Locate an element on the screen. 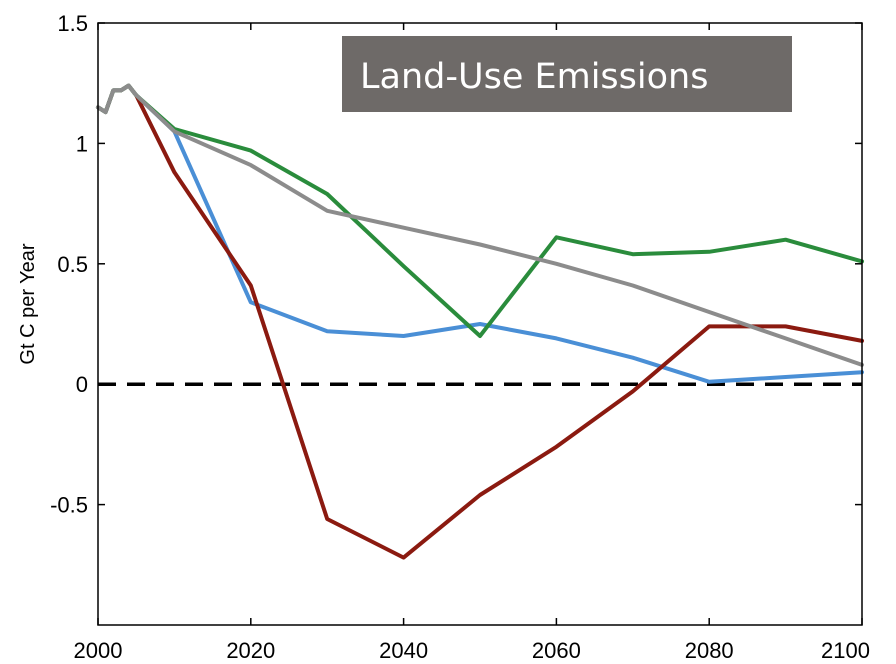 Image resolution: width=896 pixels, height=664 pixels. y-tick-label: 1.5 is located at coordinates (72, 23).